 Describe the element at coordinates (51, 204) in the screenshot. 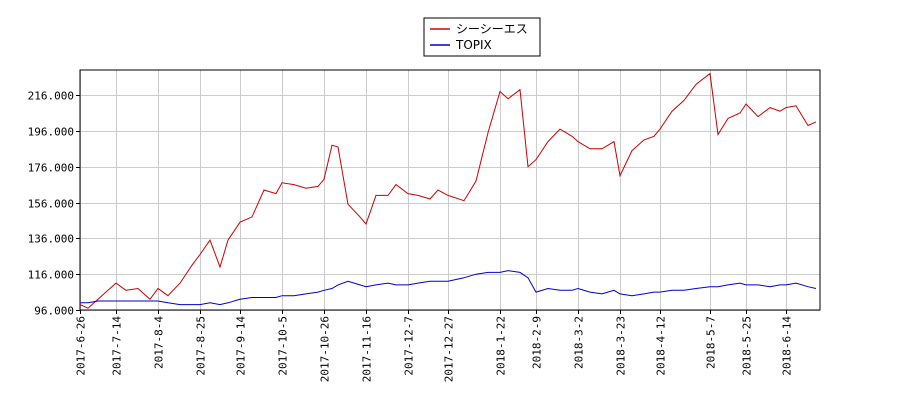

I see `y-tick-label: 156.000` at that location.